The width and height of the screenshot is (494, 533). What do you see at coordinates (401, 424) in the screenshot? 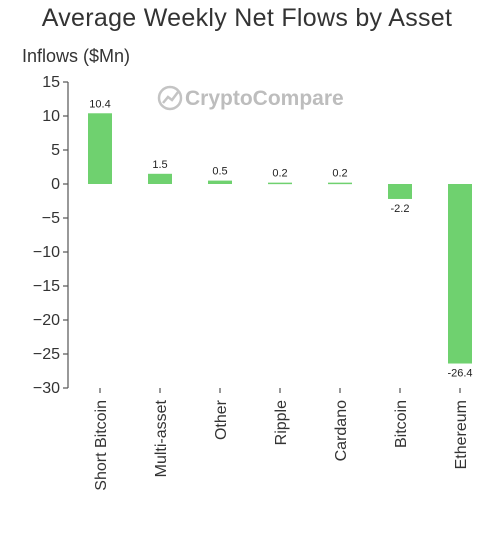
I see `x-tick-label: Bitcoin` at bounding box center [401, 424].